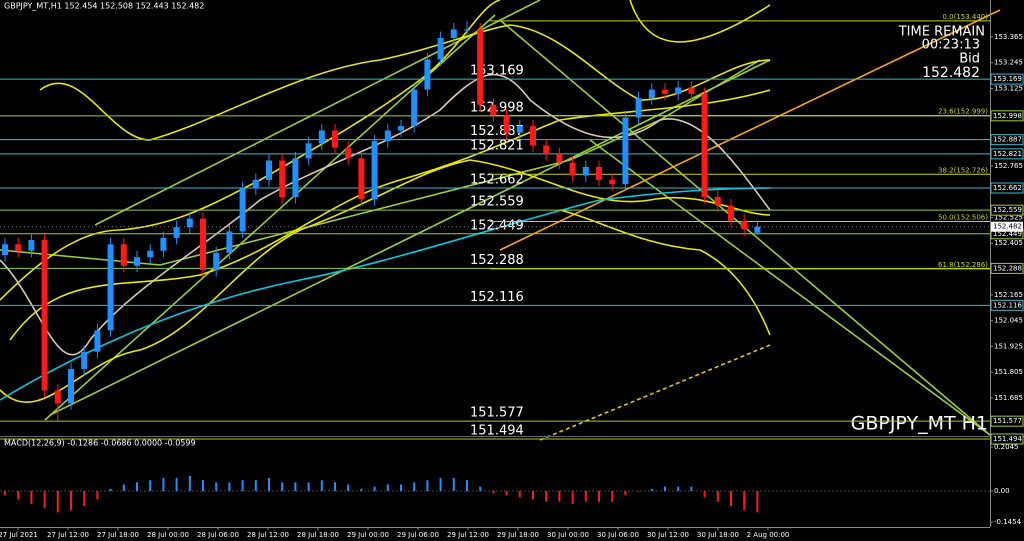 This screenshot has height=541, width=1024. What do you see at coordinates (951, 73) in the screenshot?
I see `bid-value: 152.482` at bounding box center [951, 73].